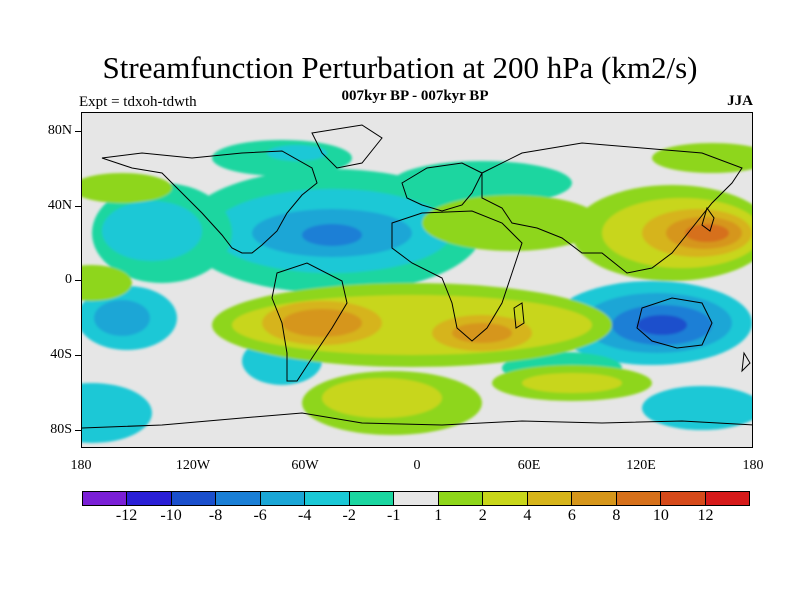 Image resolution: width=800 pixels, height=600 pixels. Describe the element at coordinates (705, 515) in the screenshot. I see `colorbar-label: 12` at that location.